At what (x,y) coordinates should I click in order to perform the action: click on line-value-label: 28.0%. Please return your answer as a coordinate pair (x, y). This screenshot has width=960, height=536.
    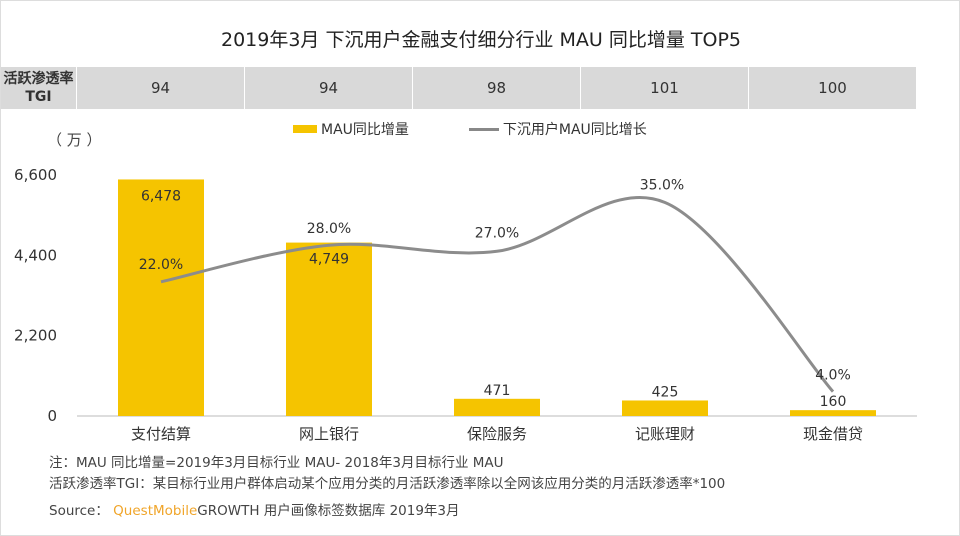
    Looking at the image, I should click on (329, 229).